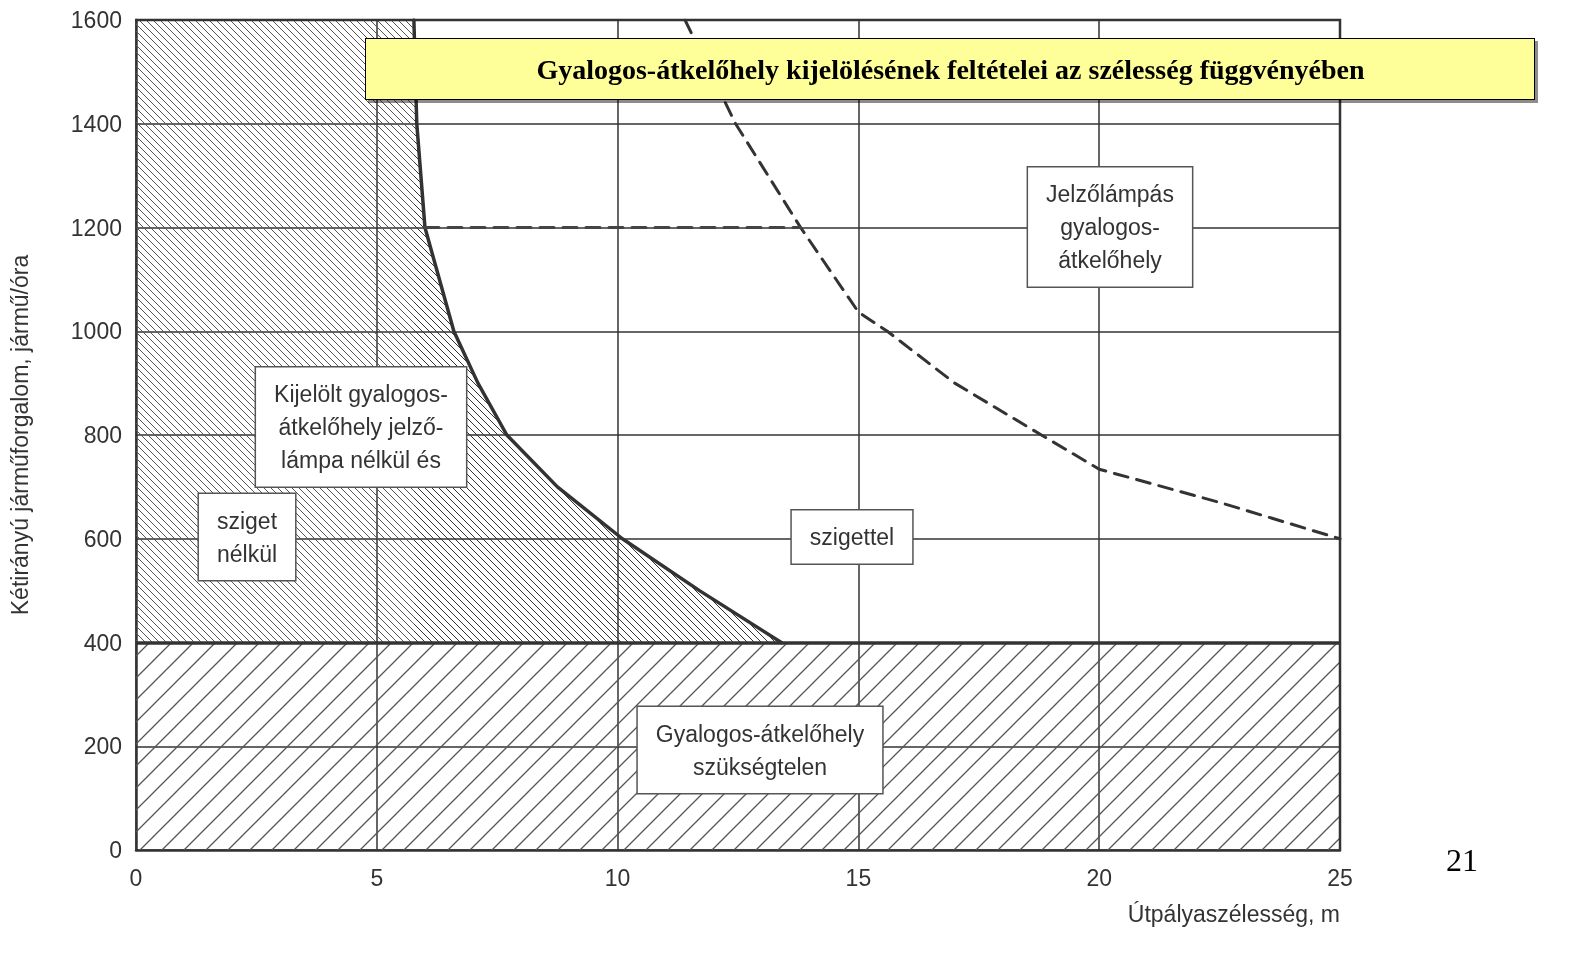 This screenshot has height=955, width=1589. What do you see at coordinates (858, 877) in the screenshot?
I see `x-tick-label: 15` at bounding box center [858, 877].